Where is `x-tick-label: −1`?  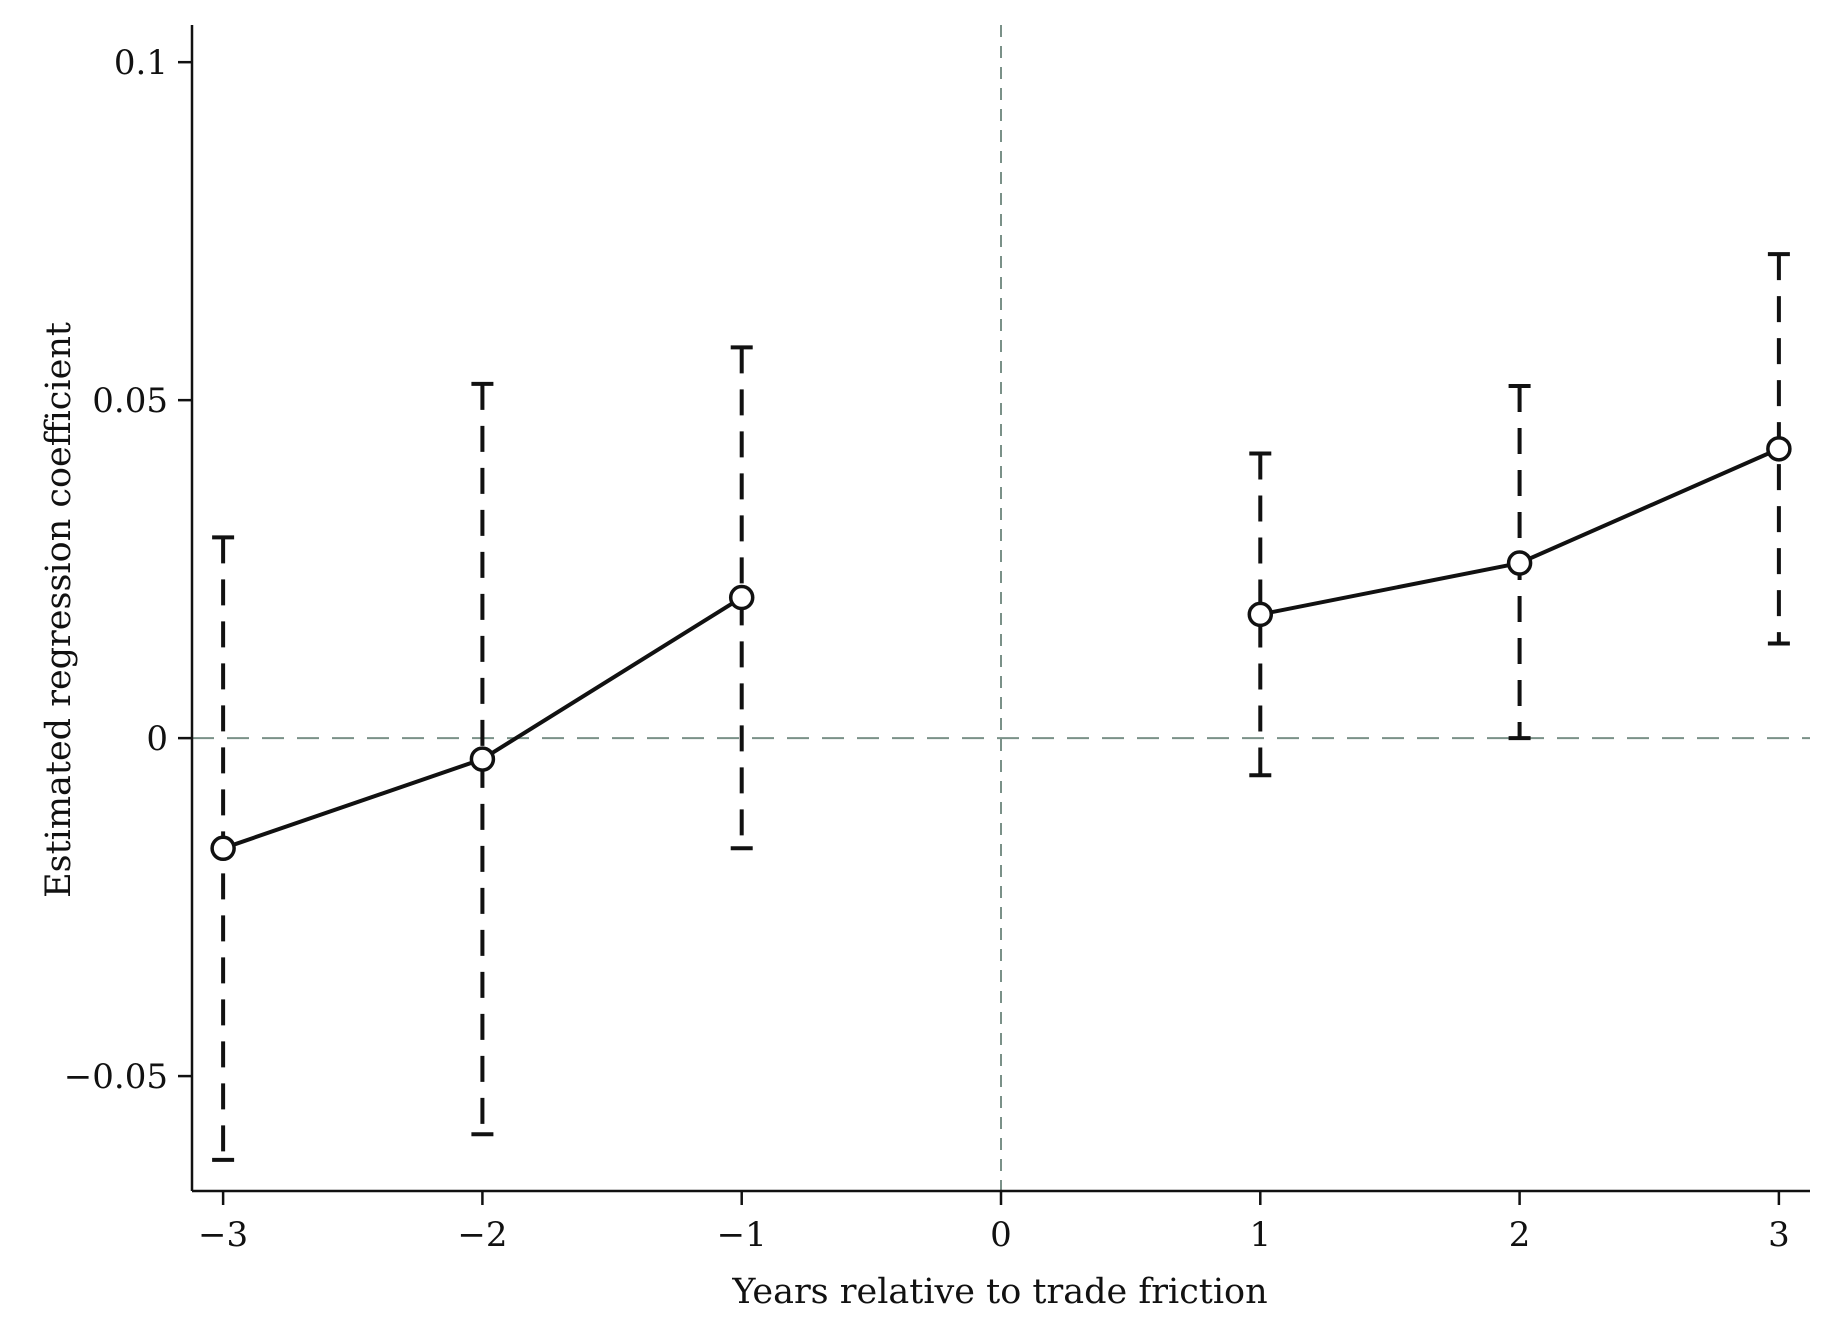
x-tick-label: −1 is located at coordinates (742, 1235).